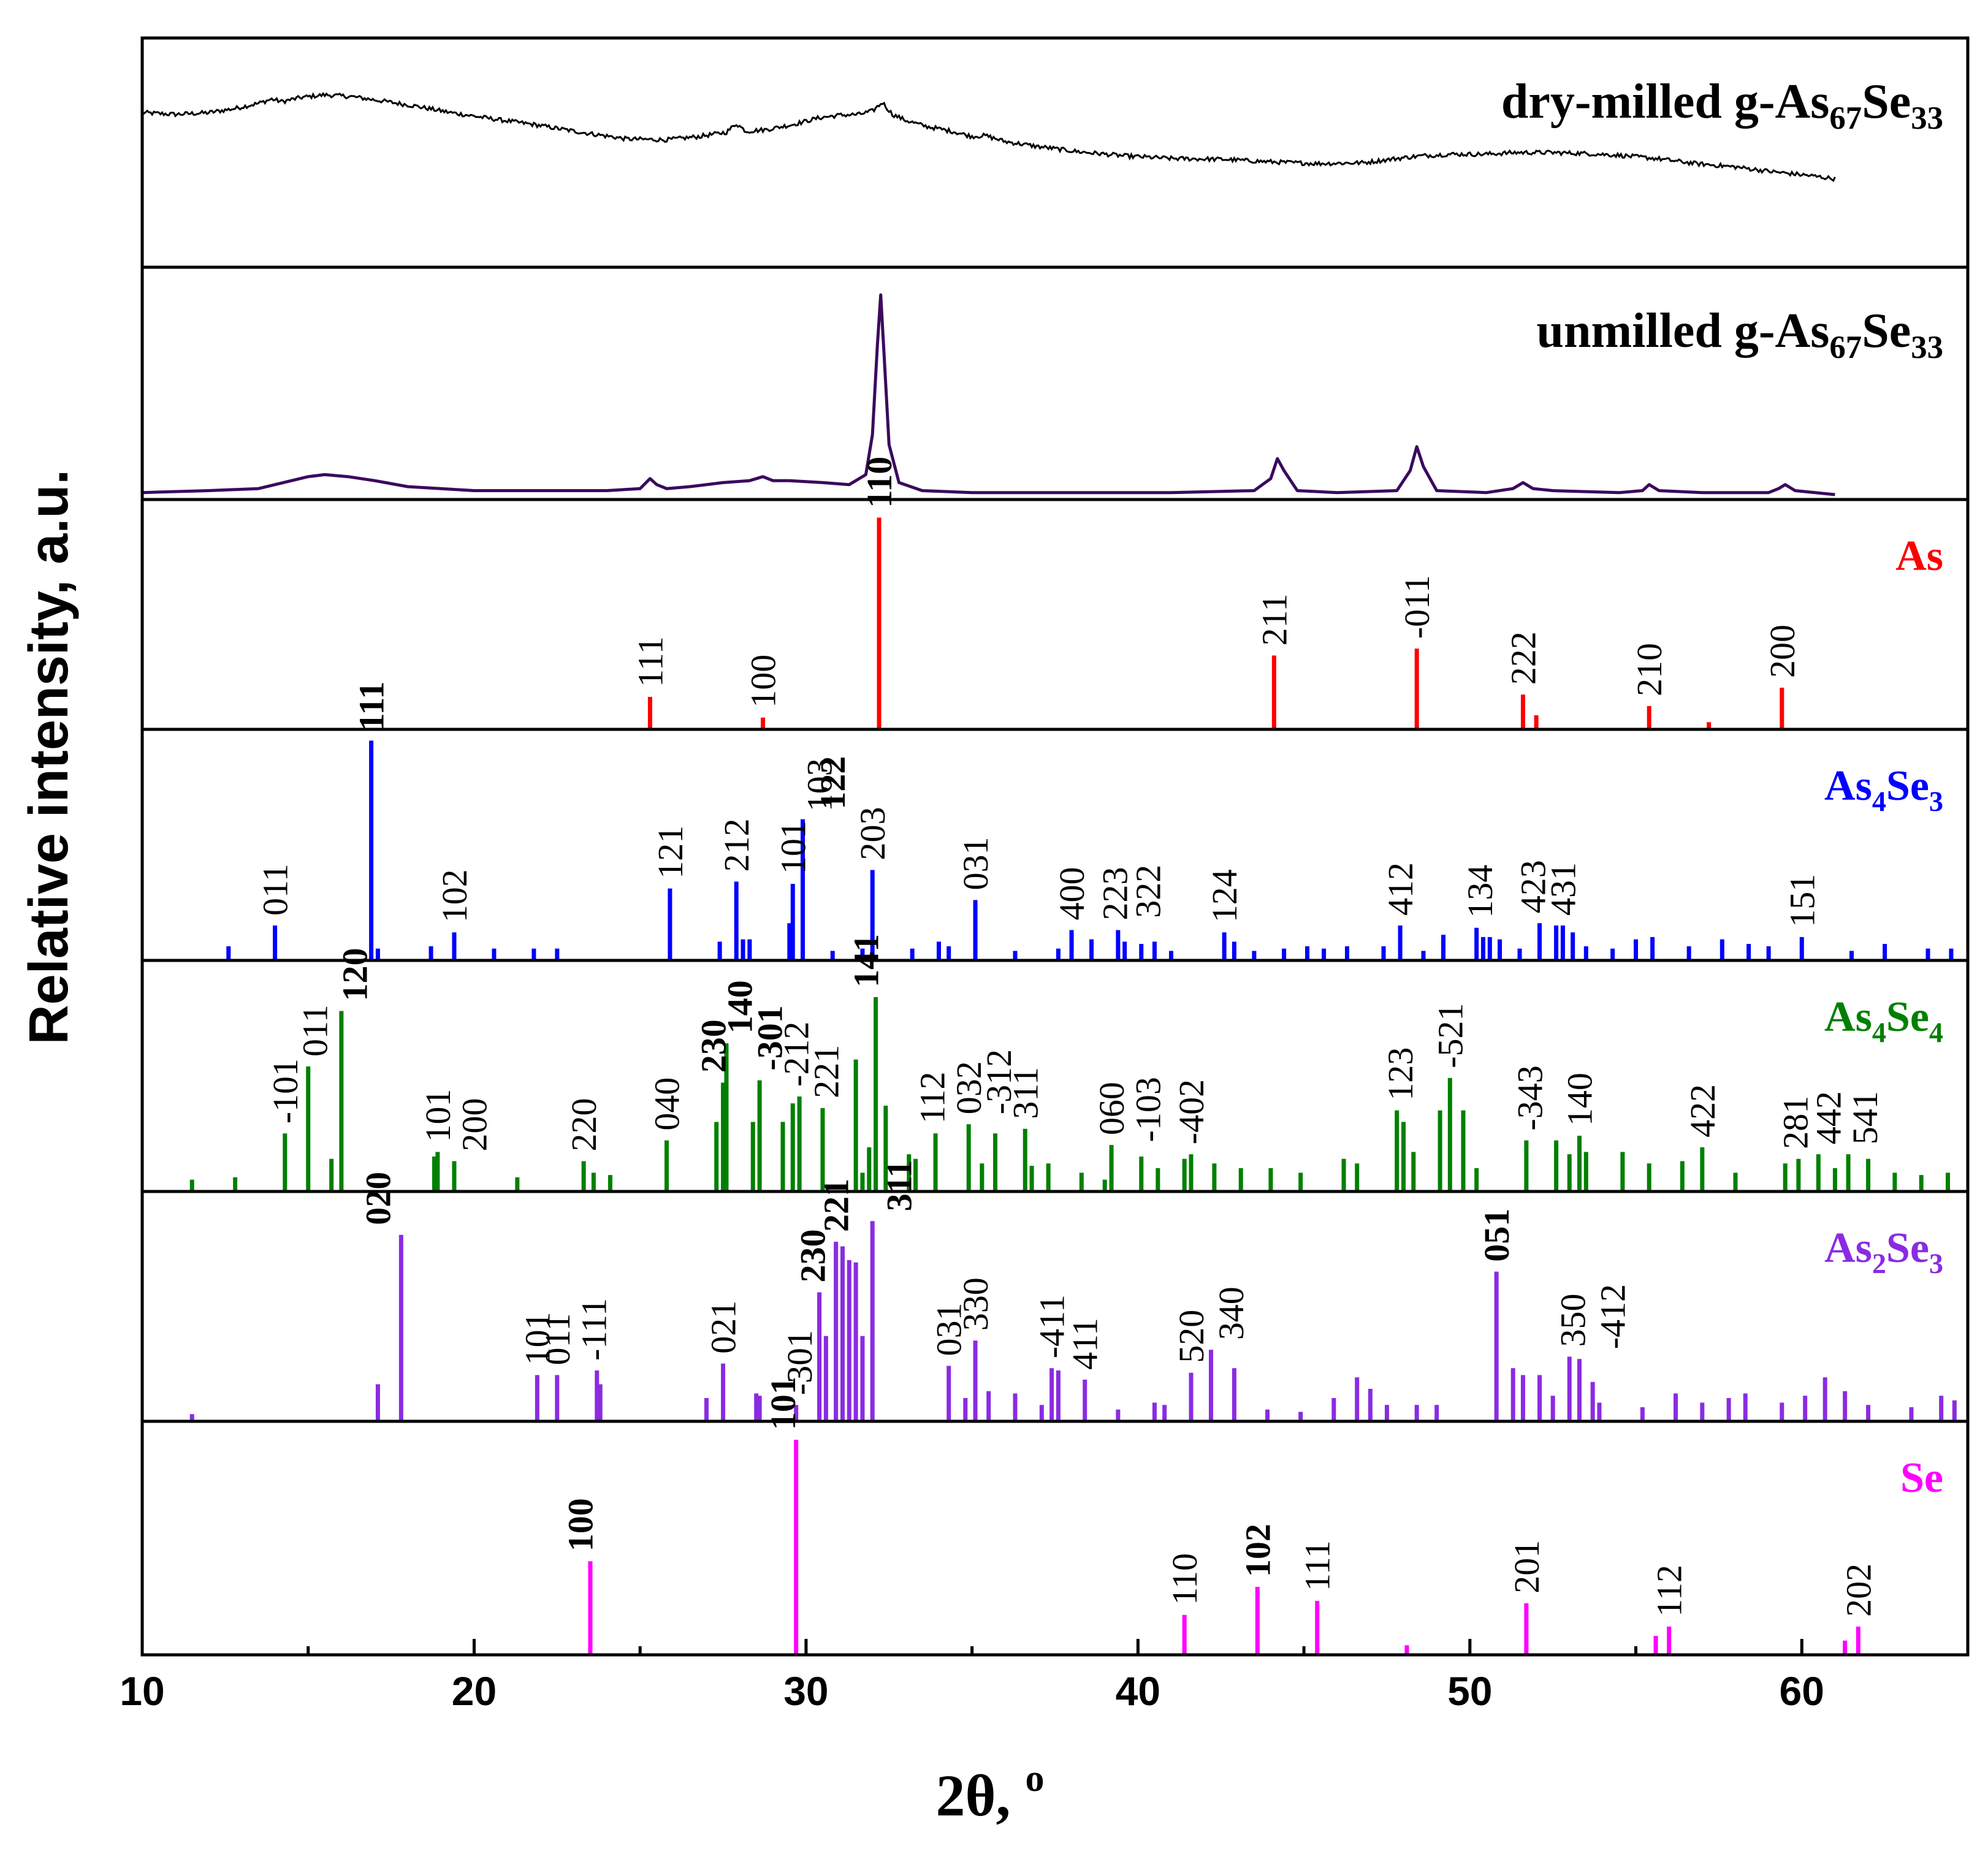 The width and height of the screenshot is (1988, 1862). What do you see at coordinates (1090, 850) in the screenshot?
I see `sticks-As4Se3` at bounding box center [1090, 850].